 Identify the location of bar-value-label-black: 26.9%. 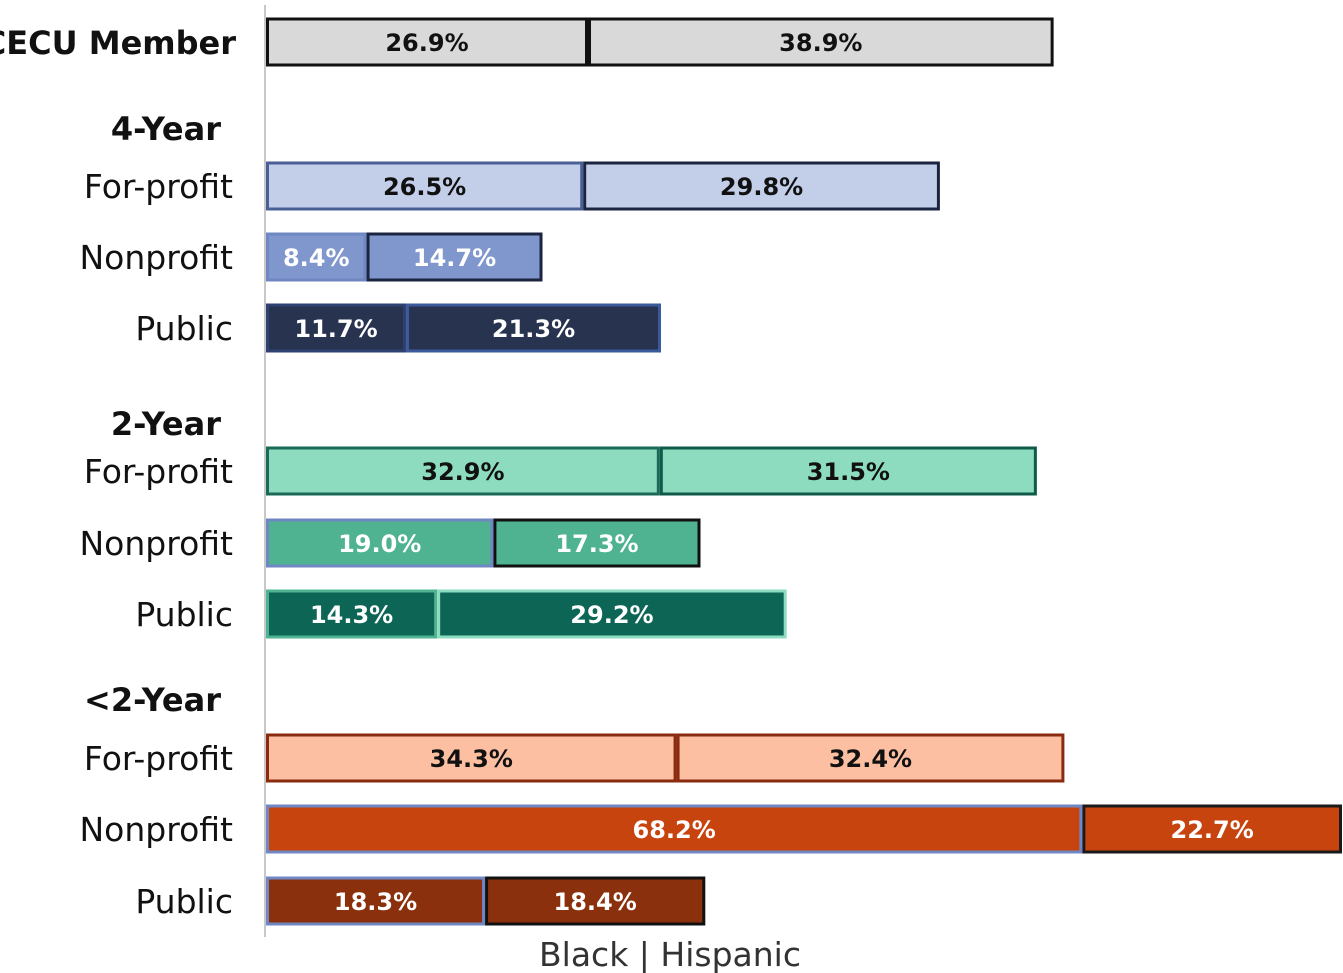
(426, 43).